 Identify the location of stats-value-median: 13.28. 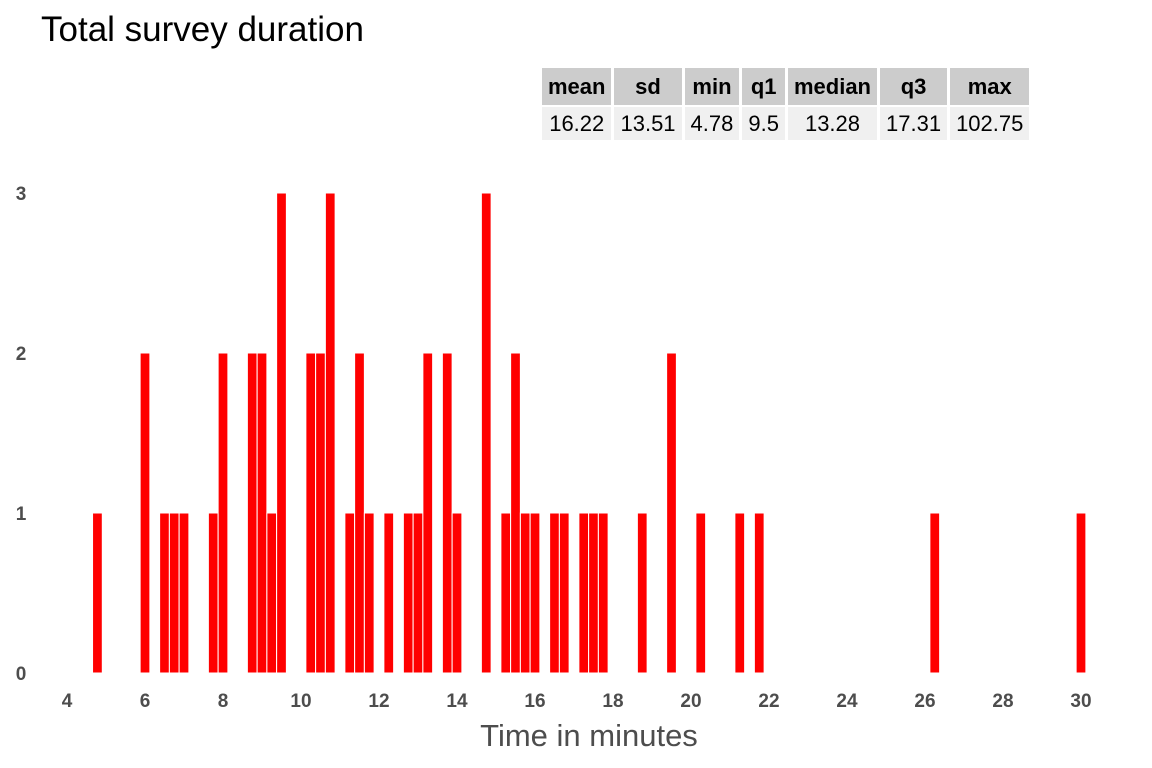
(832, 122).